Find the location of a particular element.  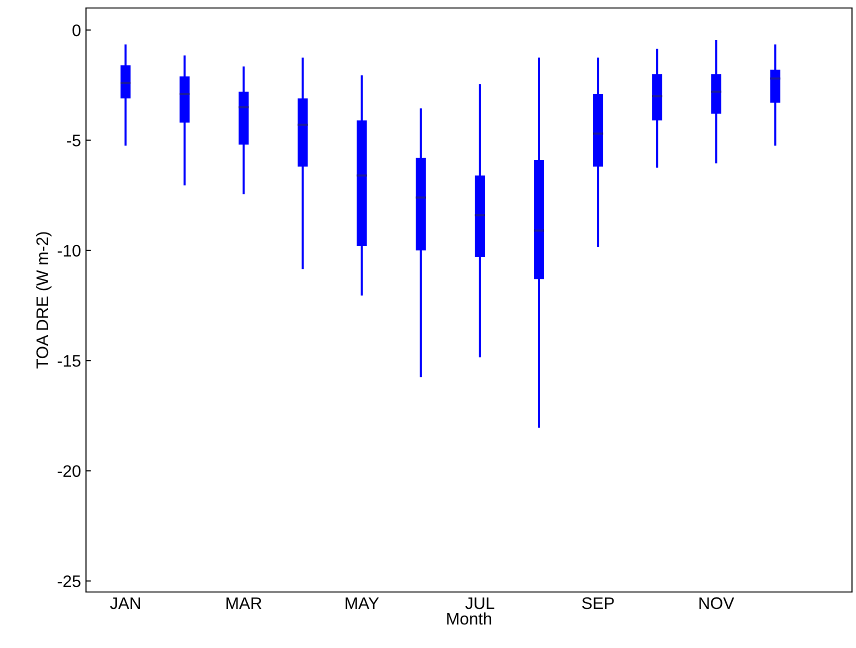

x-tick-label: MAR is located at coordinates (244, 603).